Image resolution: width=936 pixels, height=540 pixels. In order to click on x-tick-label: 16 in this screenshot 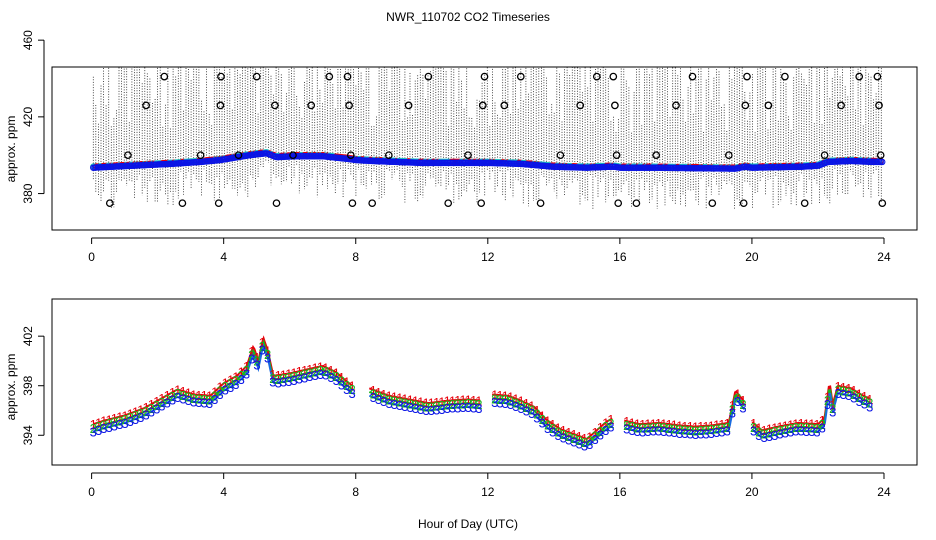, I will do `click(620, 492)`.